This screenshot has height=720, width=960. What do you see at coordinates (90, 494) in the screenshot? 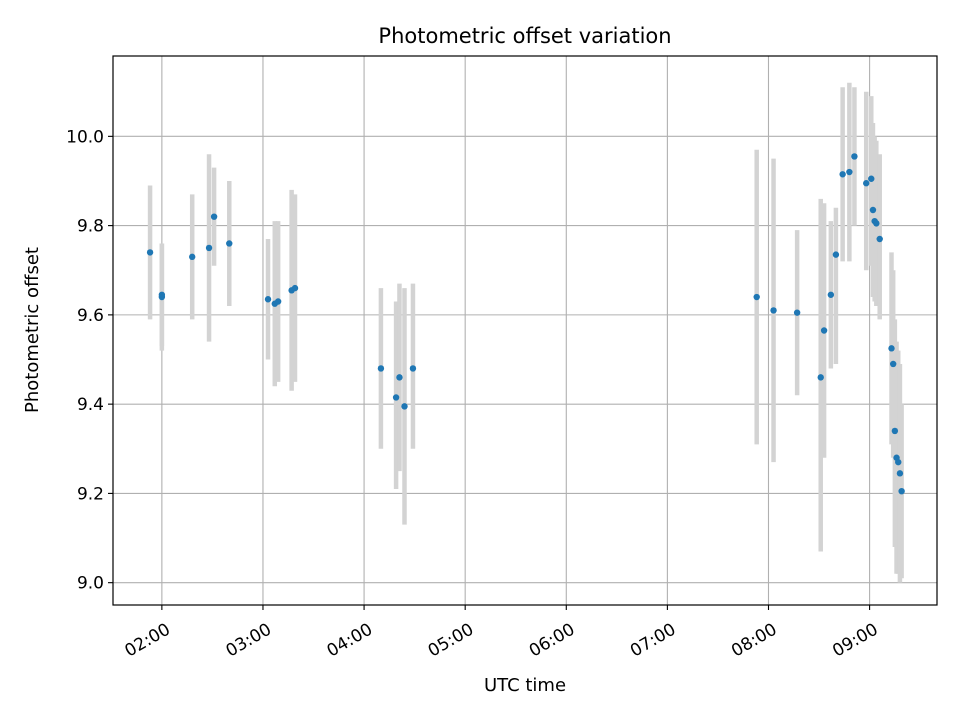
I see `y-tick-label: 9.2` at bounding box center [90, 494].